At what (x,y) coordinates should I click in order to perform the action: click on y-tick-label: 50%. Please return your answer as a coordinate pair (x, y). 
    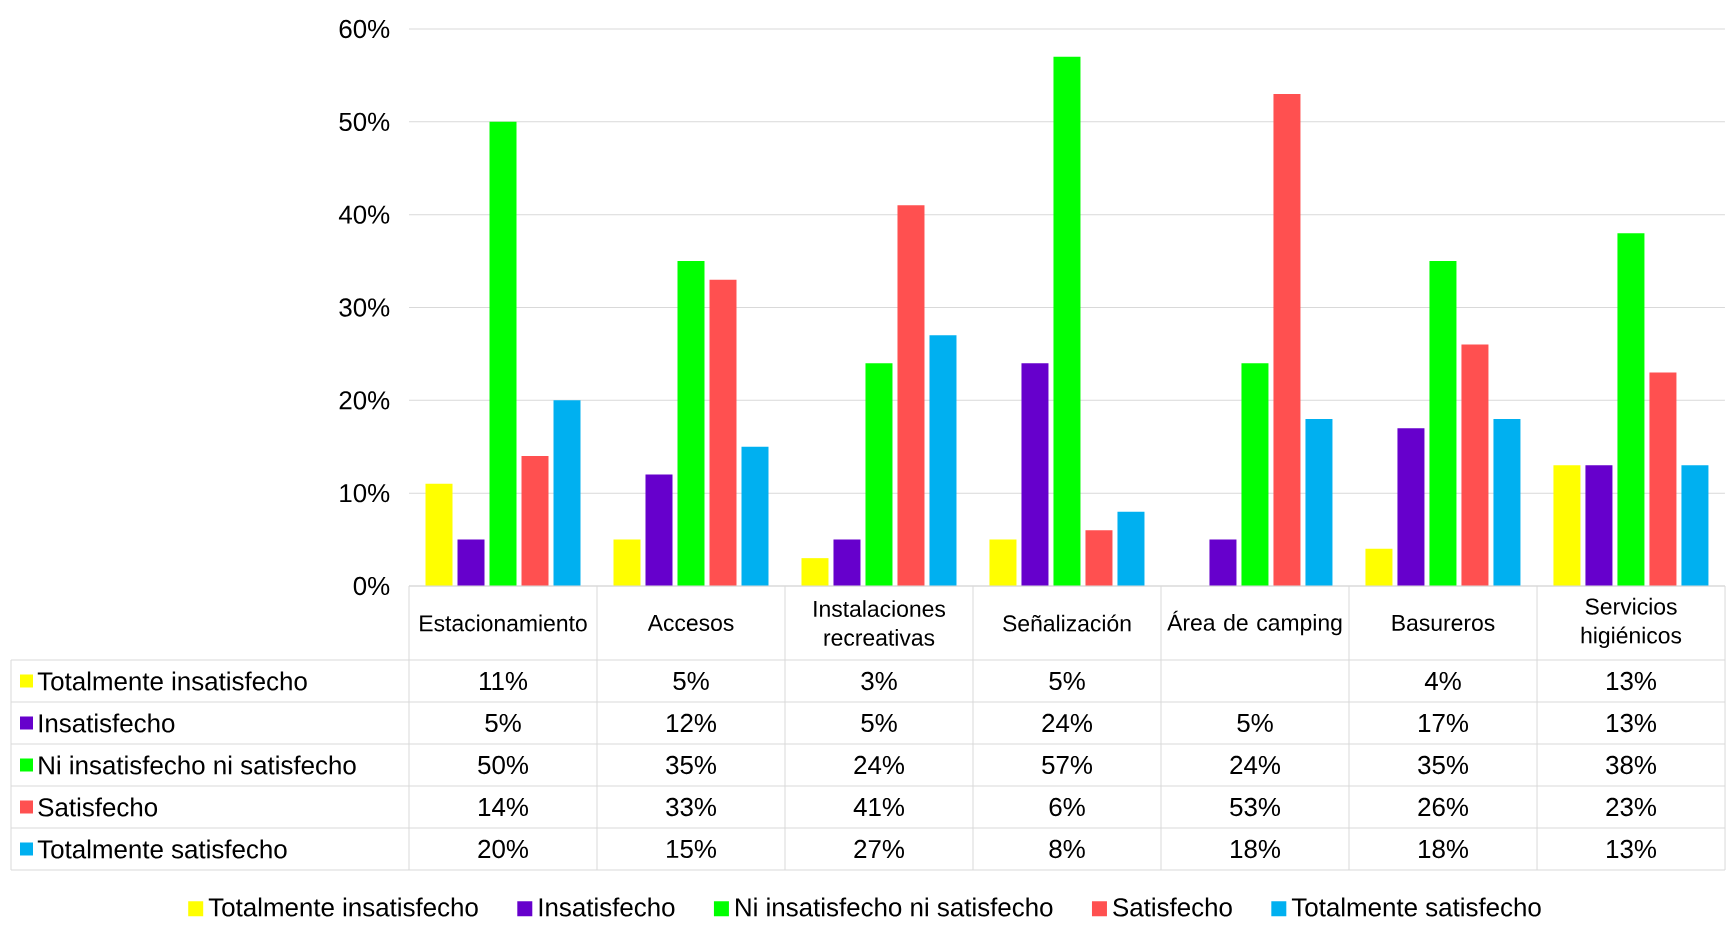
    Looking at the image, I should click on (364, 121).